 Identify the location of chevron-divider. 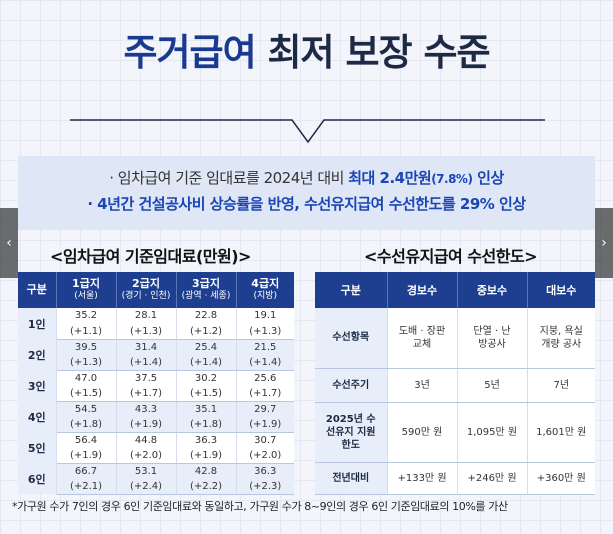
(306, 130).